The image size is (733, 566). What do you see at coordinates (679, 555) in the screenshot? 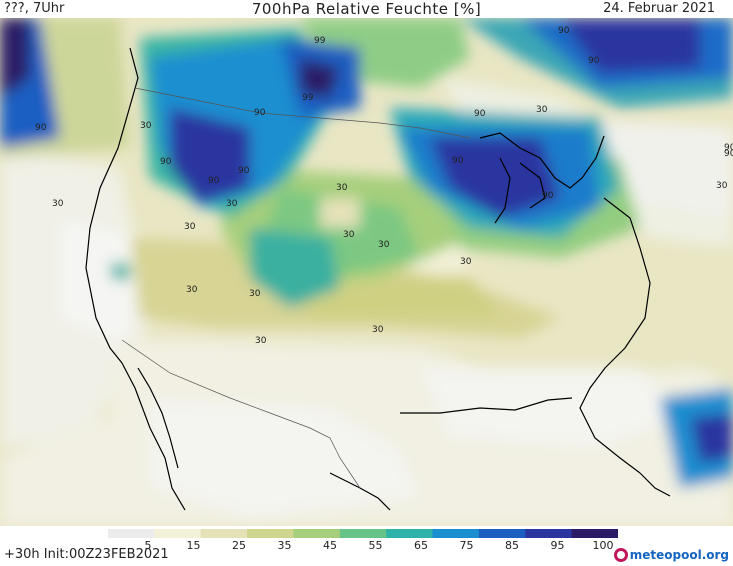
I see `logo-brand: meteopool.org` at bounding box center [679, 555].